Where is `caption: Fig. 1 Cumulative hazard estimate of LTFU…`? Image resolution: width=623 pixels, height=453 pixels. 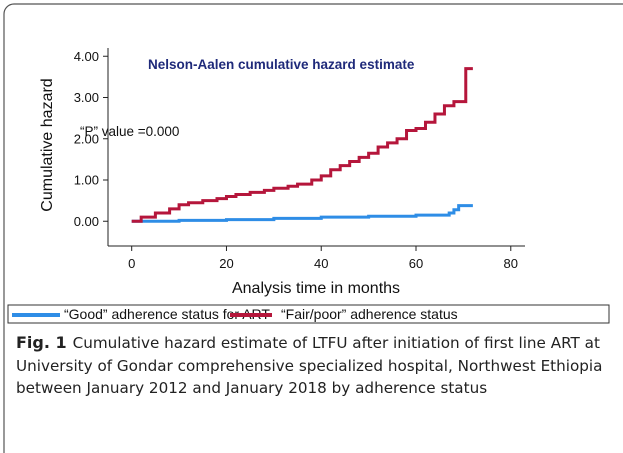 caption: Fig. 1 Cumulative hazard estimate of LTFU… is located at coordinates (313, 366).